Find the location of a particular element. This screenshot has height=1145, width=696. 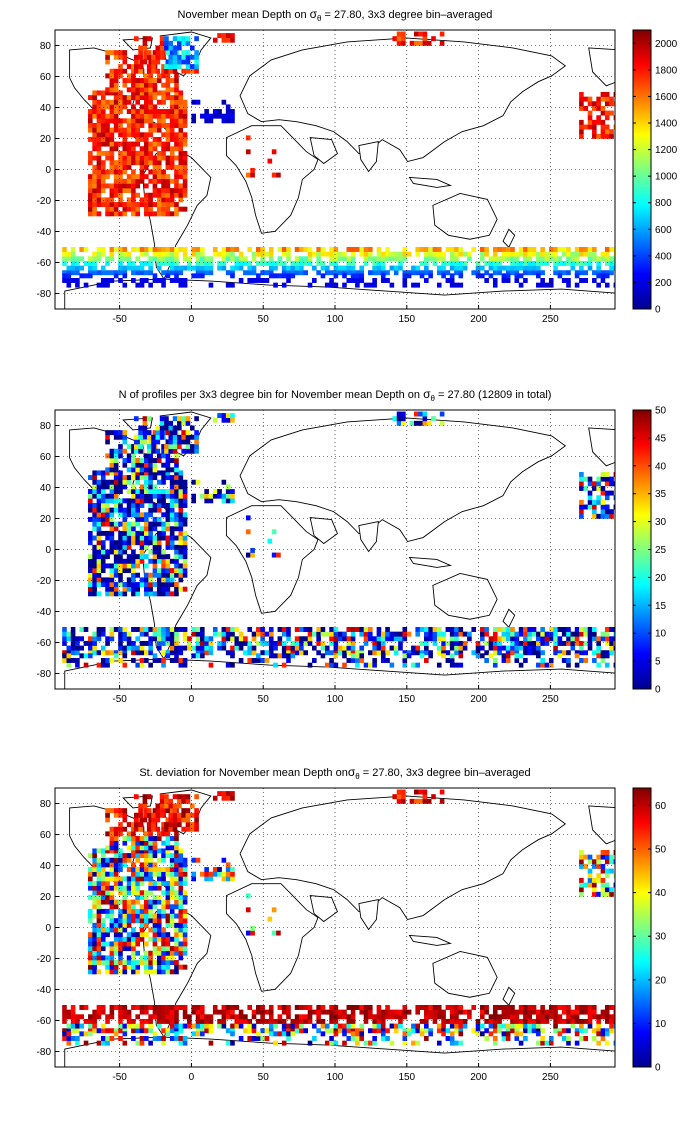

y-tick-label: -60 is located at coordinates (44, 643).